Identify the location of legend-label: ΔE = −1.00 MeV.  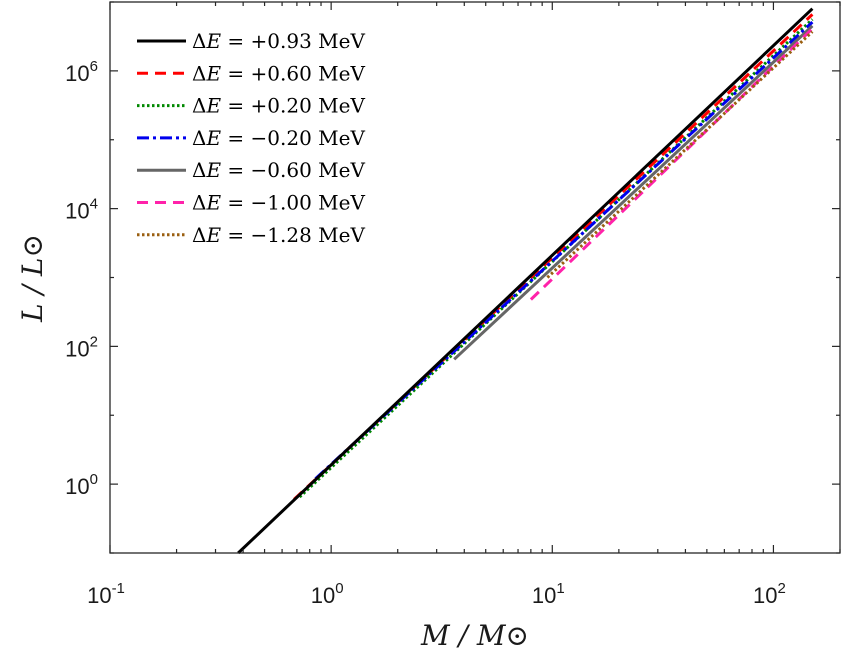
(278, 203).